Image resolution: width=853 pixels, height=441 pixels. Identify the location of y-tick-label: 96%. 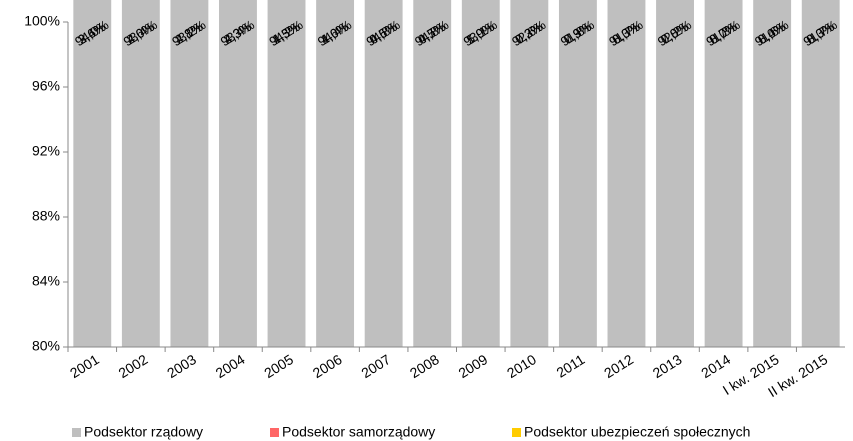
(46, 86).